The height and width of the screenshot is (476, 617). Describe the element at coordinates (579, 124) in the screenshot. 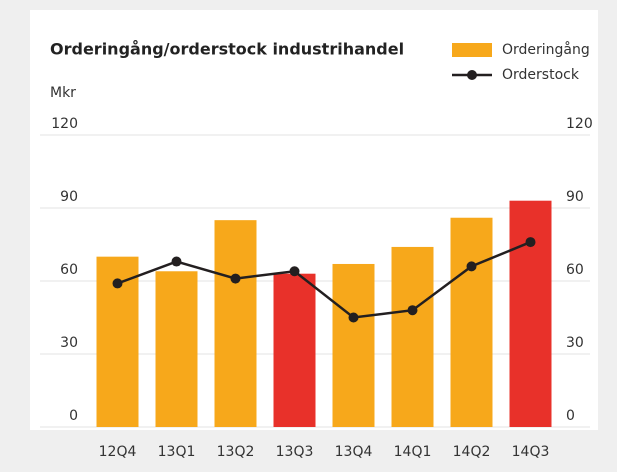

I see `y2-tick-label: 120` at that location.